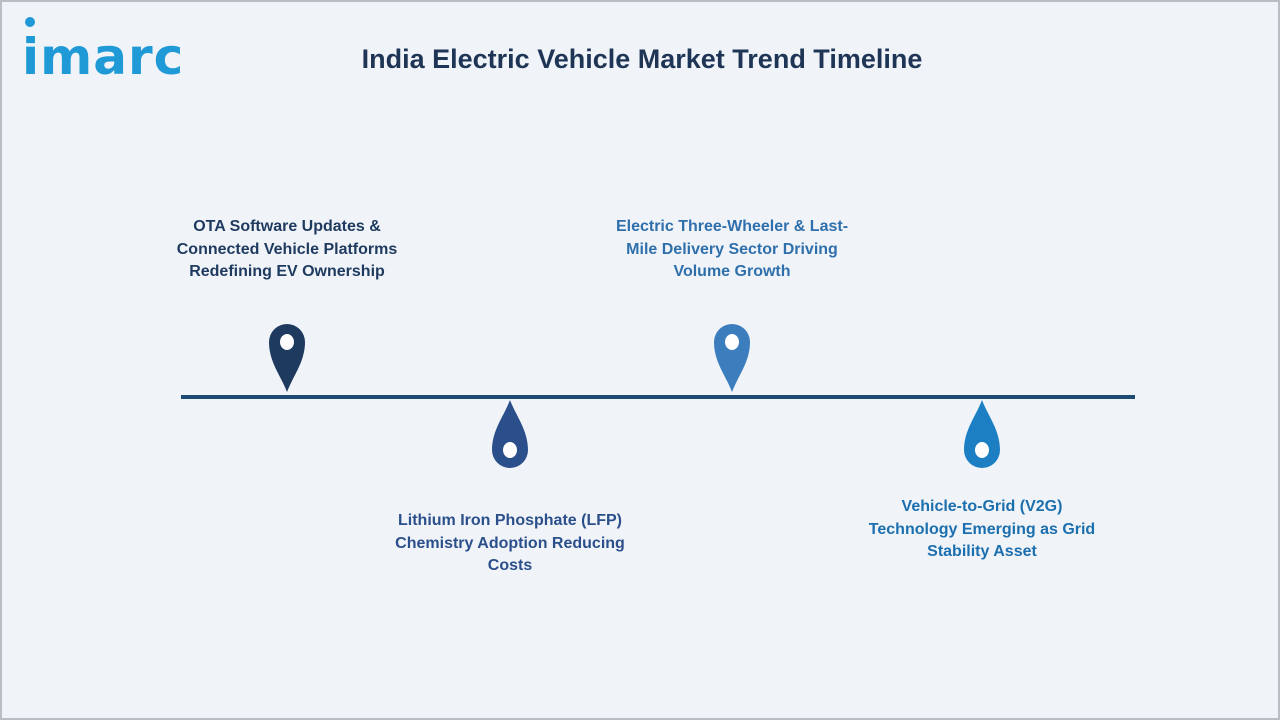 Image resolution: width=1280 pixels, height=720 pixels. Describe the element at coordinates (982, 551) in the screenshot. I see `milestone-line: Stability Asset` at that location.